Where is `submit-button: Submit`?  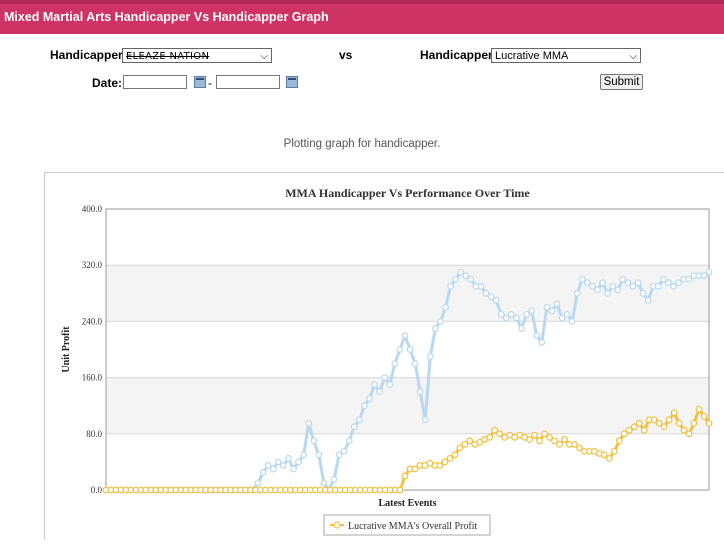
submit-button: Submit is located at coordinates (621, 82).